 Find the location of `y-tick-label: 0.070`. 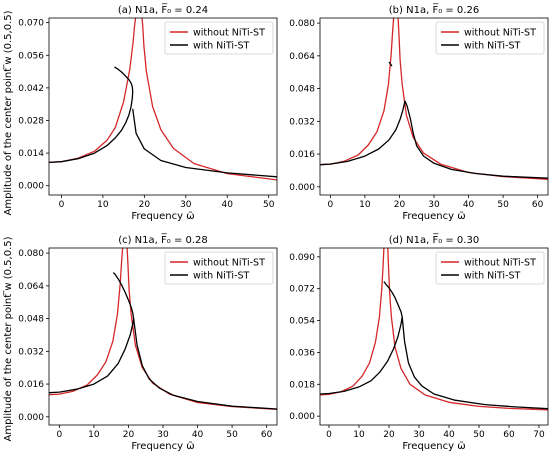

y-tick-label: 0.070 is located at coordinates (31, 24).